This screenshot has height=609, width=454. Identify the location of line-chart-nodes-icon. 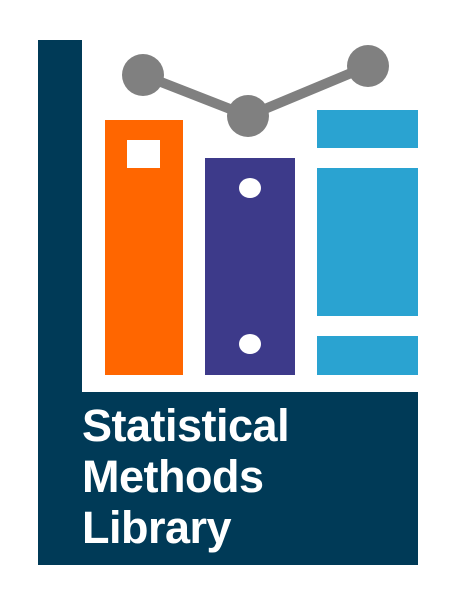
(255, 91).